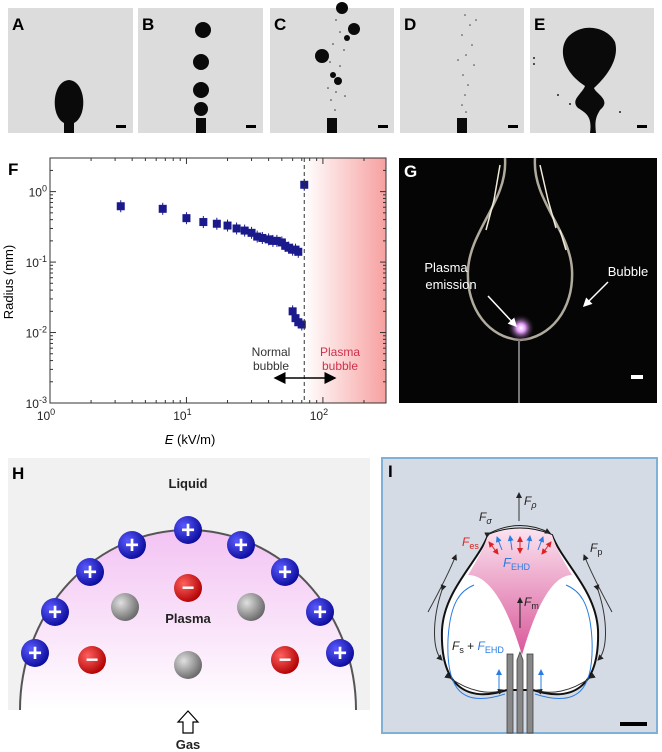  What do you see at coordinates (340, 366) in the screenshot?
I see `plasma-bubble-label-2: bubble` at bounding box center [340, 366].